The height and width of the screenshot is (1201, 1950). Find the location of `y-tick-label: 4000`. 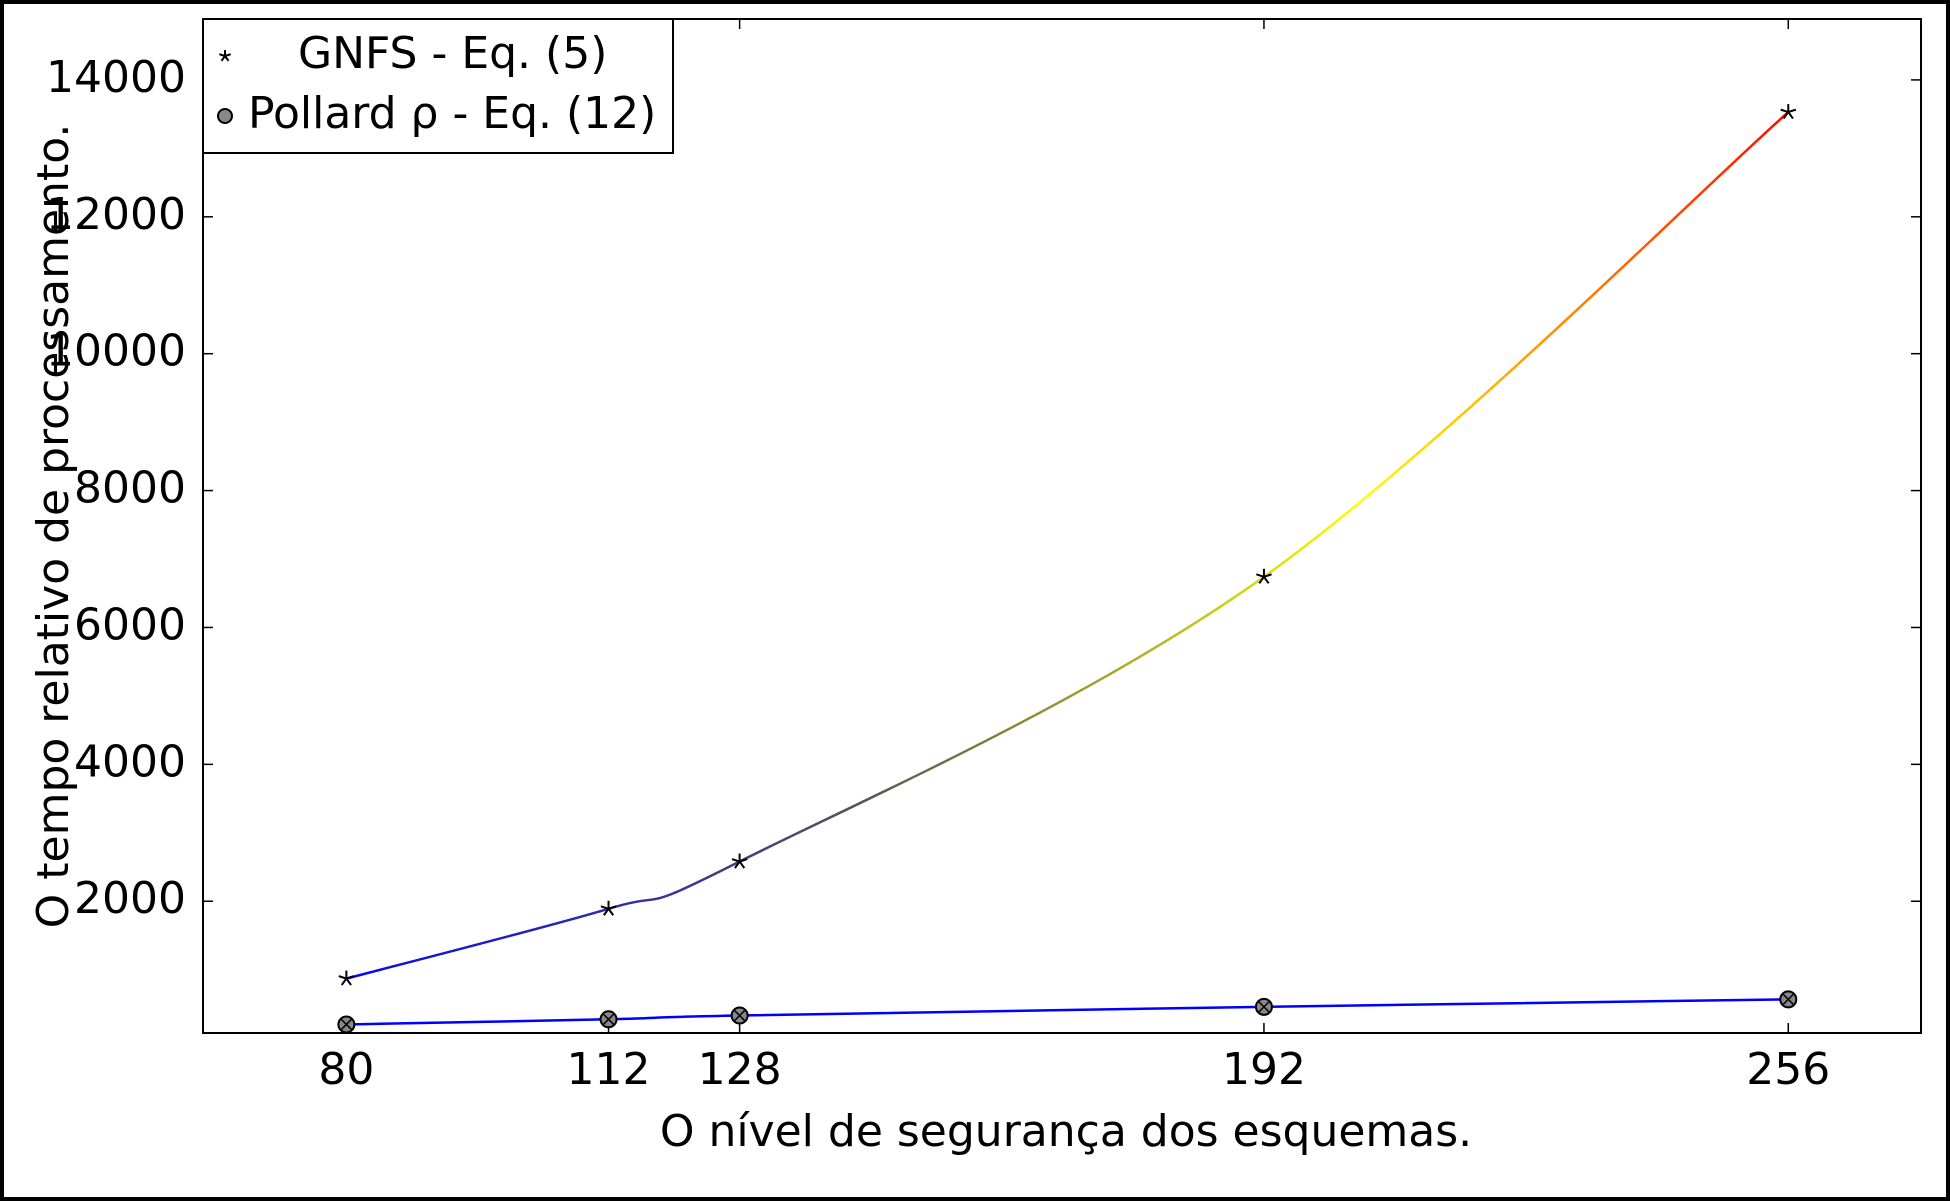

y-tick-label: 4000 is located at coordinates (130, 761).